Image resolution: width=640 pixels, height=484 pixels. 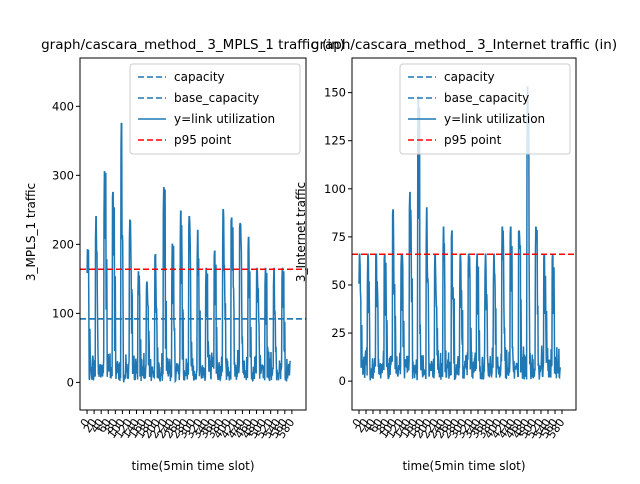 What do you see at coordinates (63, 244) in the screenshot?
I see `y-tick-label: 200` at bounding box center [63, 244].